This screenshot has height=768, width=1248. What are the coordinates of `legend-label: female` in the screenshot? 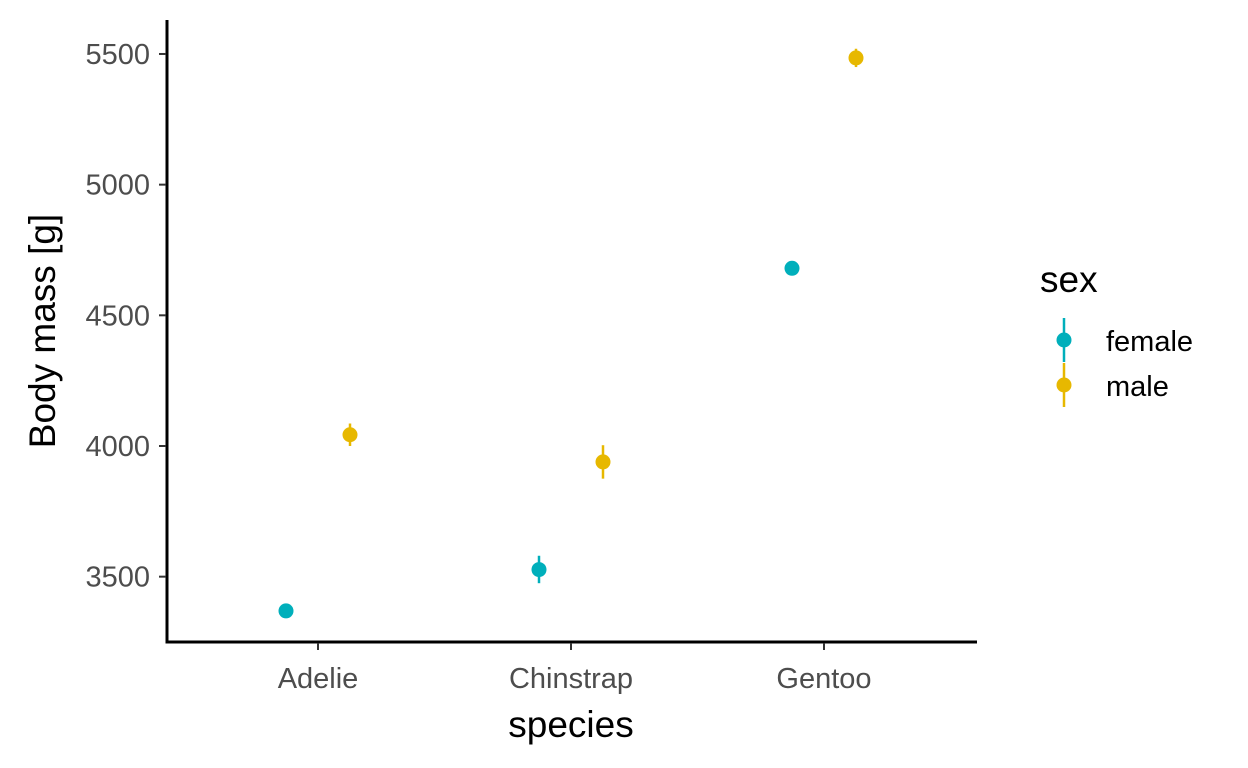 It's located at (1149, 342).